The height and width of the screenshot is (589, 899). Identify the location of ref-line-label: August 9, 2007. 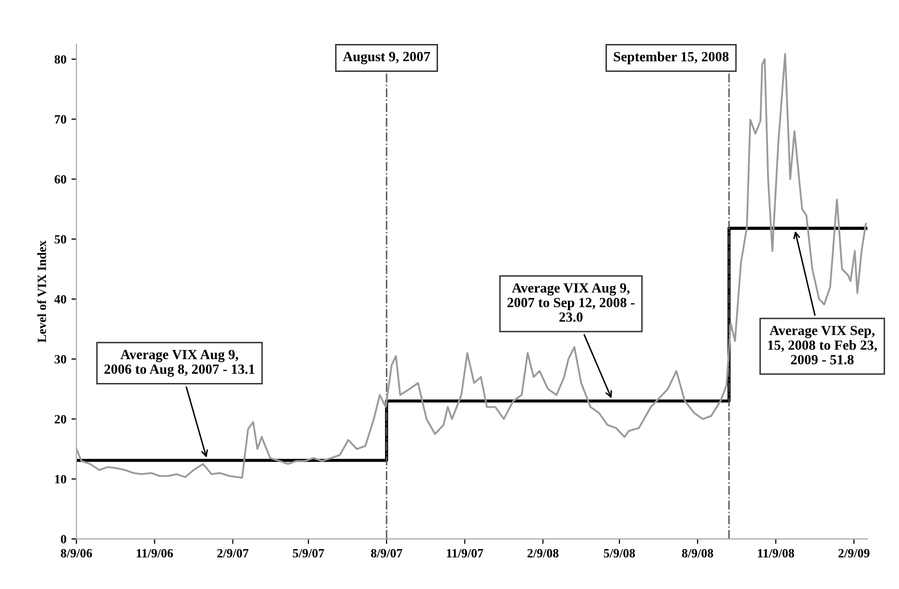
(386, 58).